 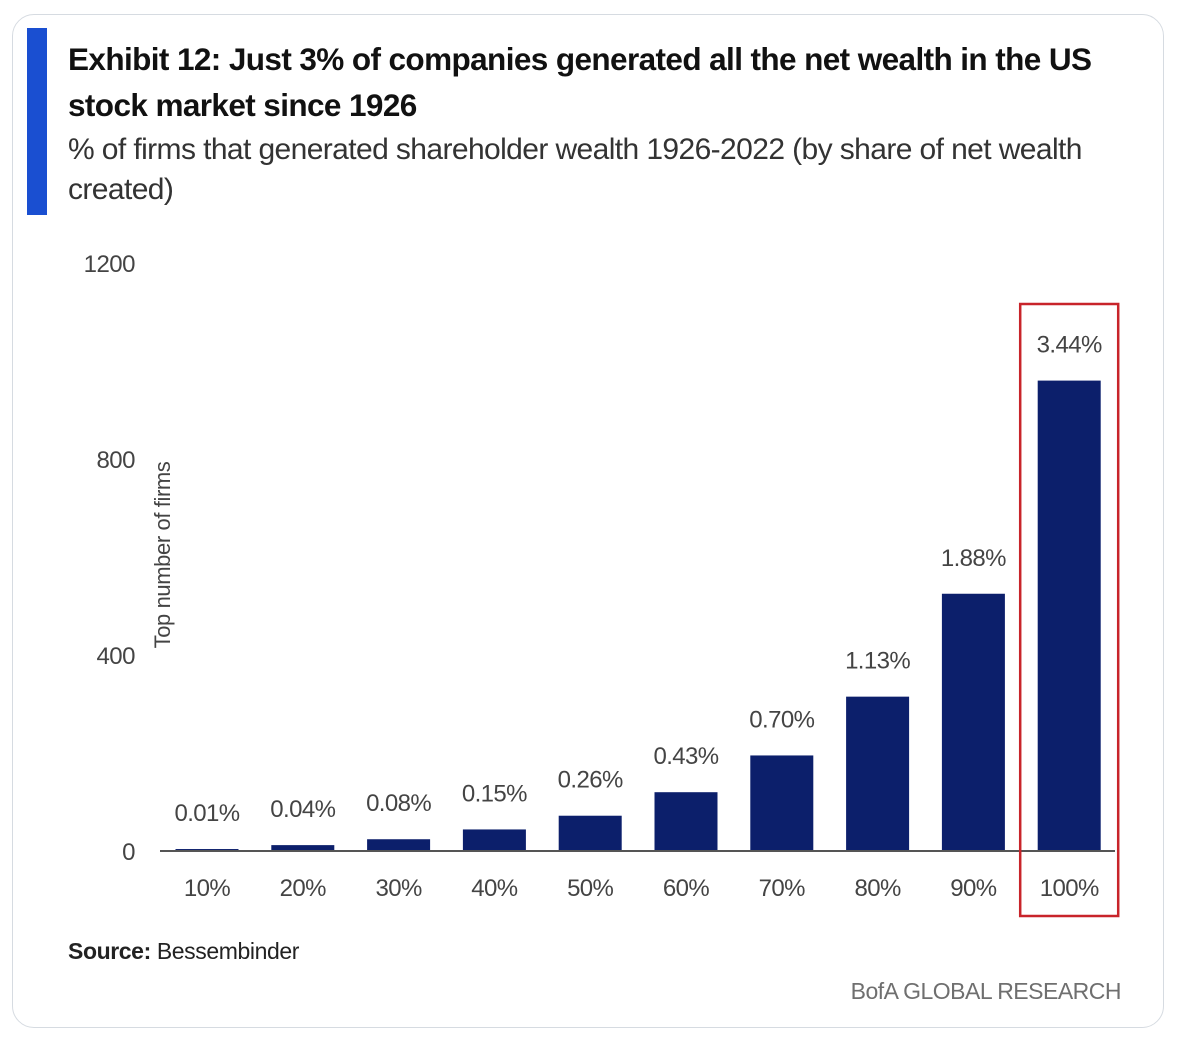 What do you see at coordinates (398, 888) in the screenshot?
I see `x-tick-label: 30%` at bounding box center [398, 888].